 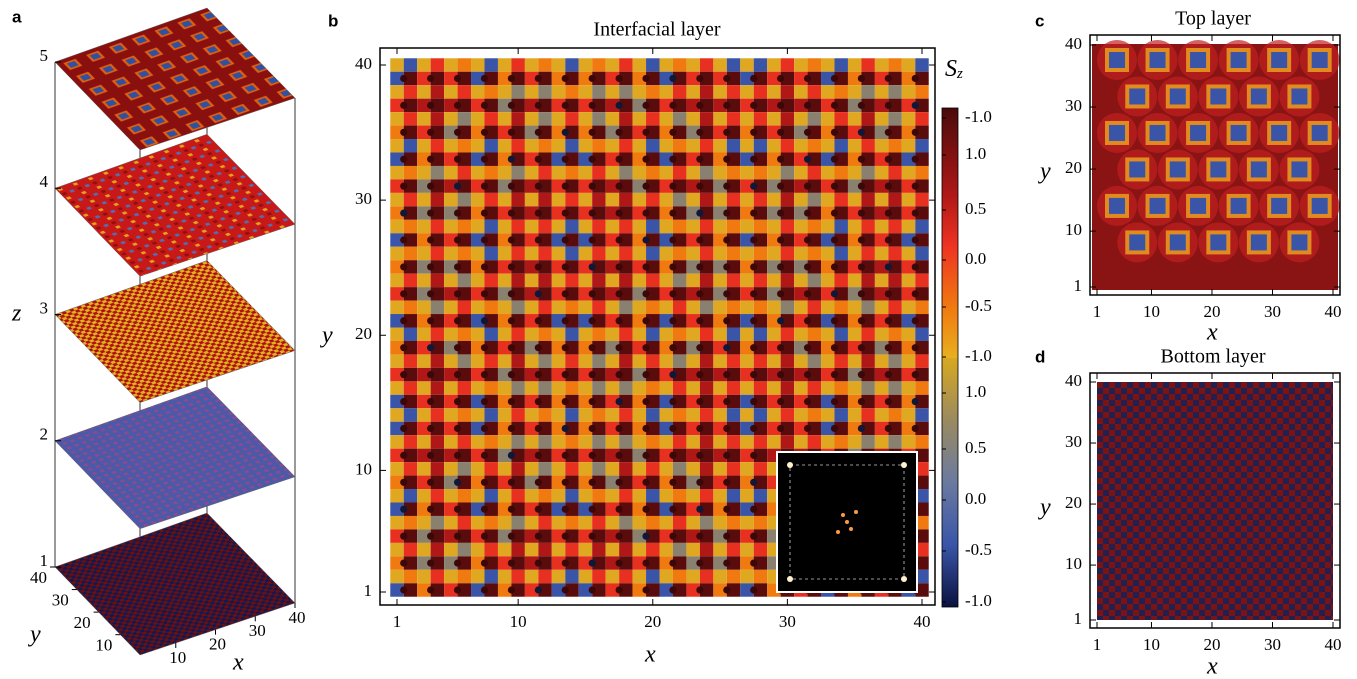 What do you see at coordinates (175, 79) in the screenshot?
I see `layer` at bounding box center [175, 79].